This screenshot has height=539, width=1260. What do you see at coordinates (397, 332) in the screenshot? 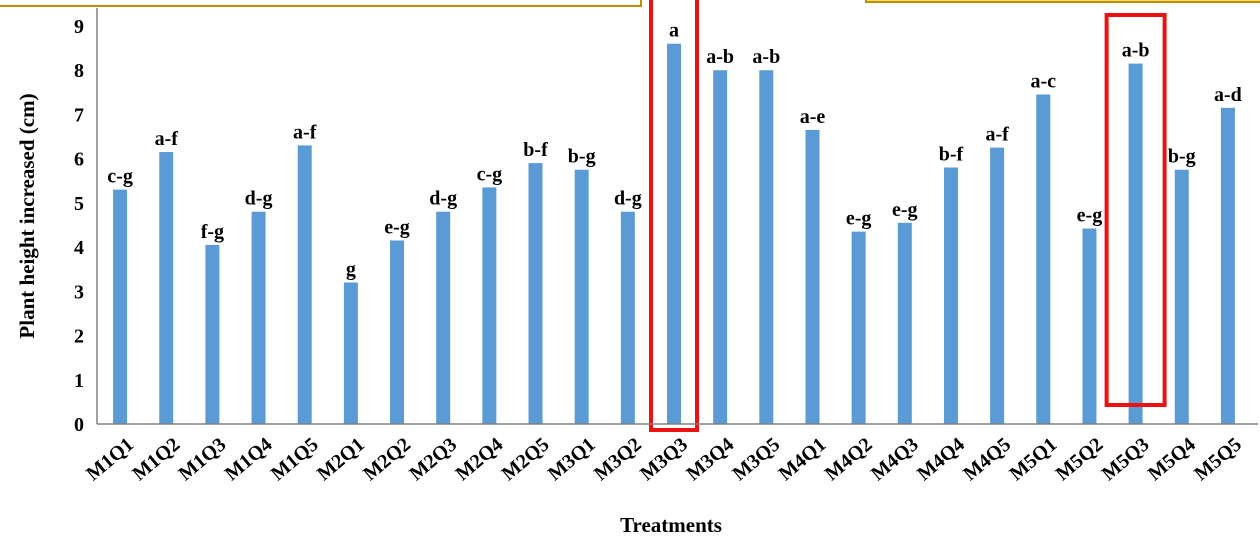
I see `bar-m2q2` at bounding box center [397, 332].